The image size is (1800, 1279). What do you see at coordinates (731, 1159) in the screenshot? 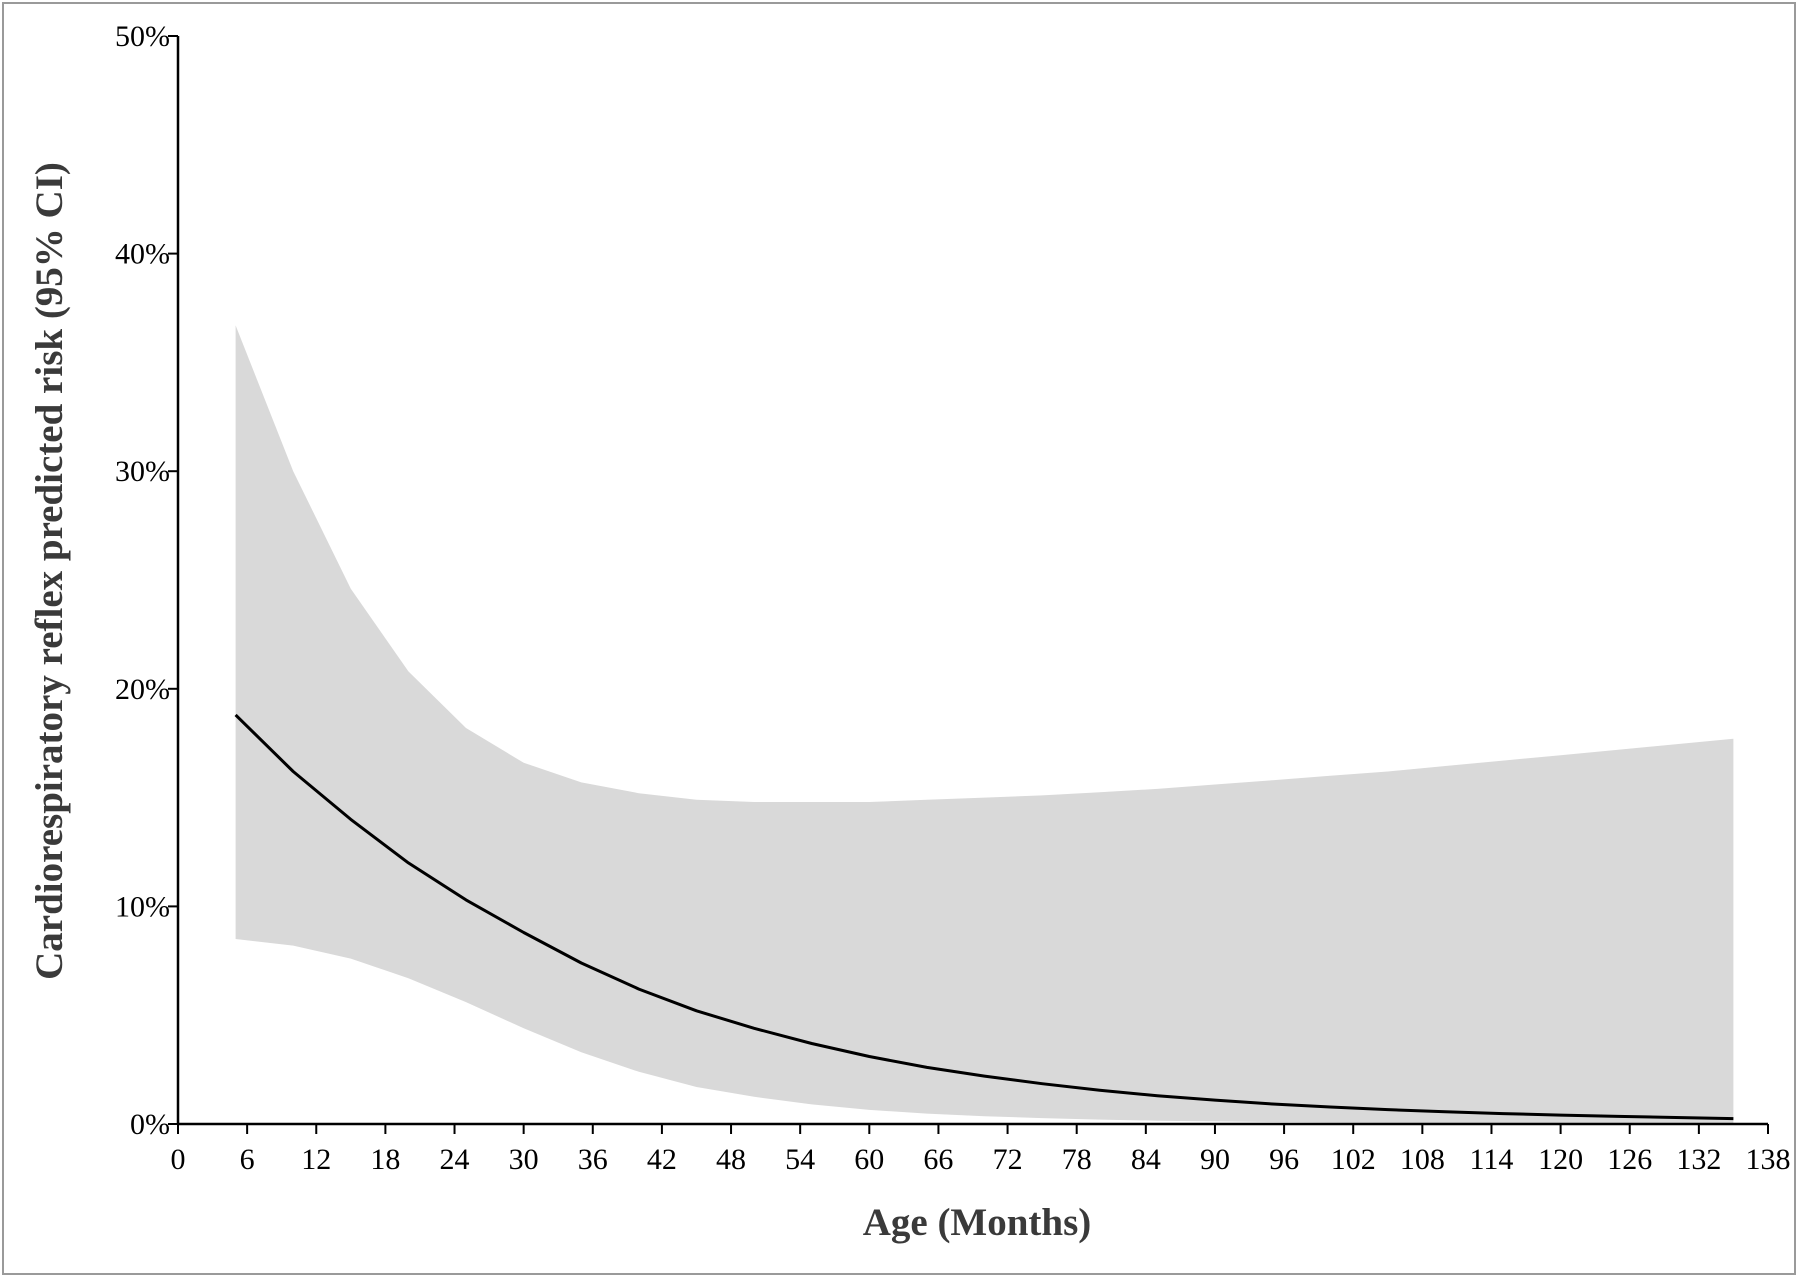
I see `x-tick-label: 48` at bounding box center [731, 1159].